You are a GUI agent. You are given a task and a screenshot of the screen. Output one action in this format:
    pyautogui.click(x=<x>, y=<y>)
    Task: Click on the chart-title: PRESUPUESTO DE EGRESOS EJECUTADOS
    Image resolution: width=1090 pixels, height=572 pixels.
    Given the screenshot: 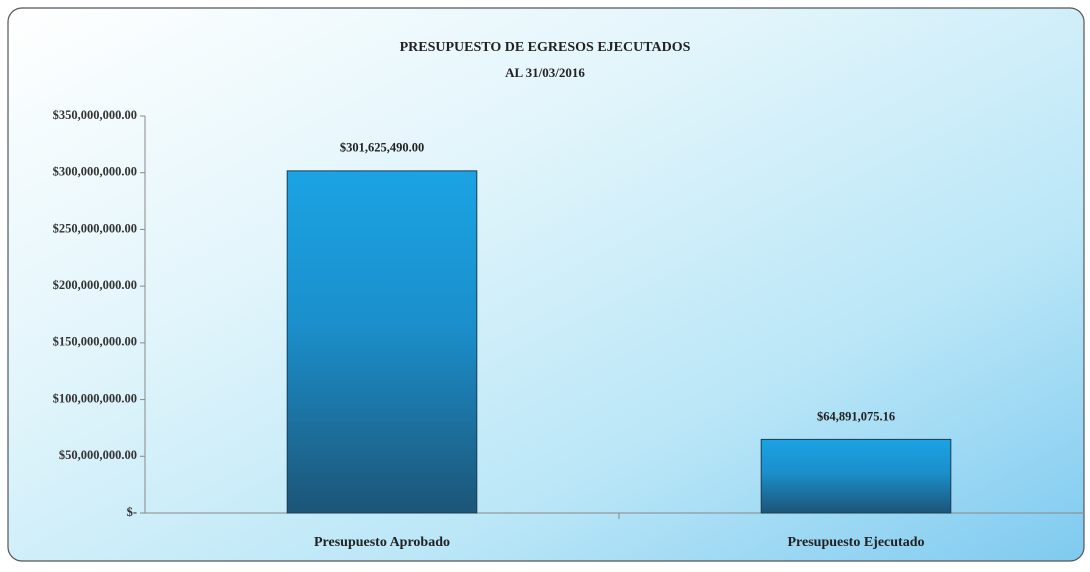 What is the action you would take?
    pyautogui.click(x=545, y=47)
    